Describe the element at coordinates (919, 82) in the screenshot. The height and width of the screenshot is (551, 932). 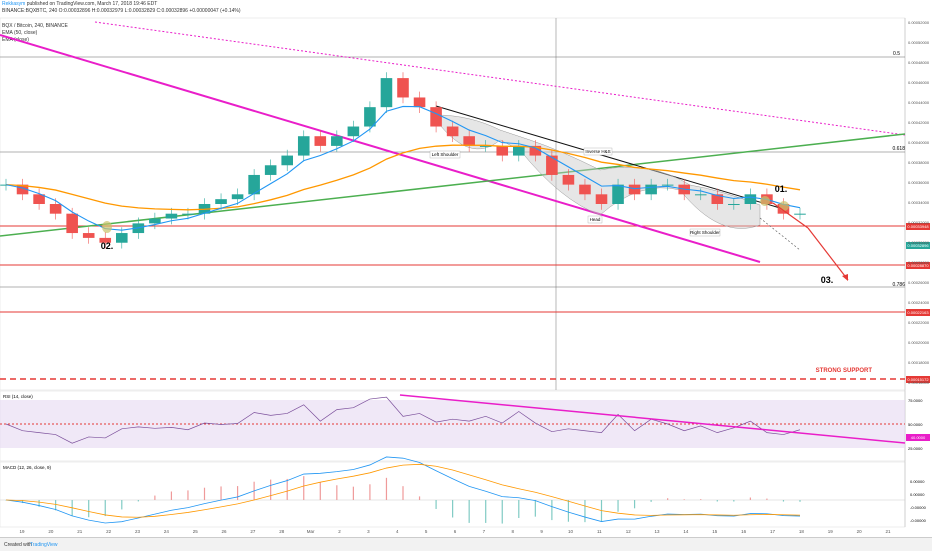
I see `price-axis-label: 0.00046000` at that location.